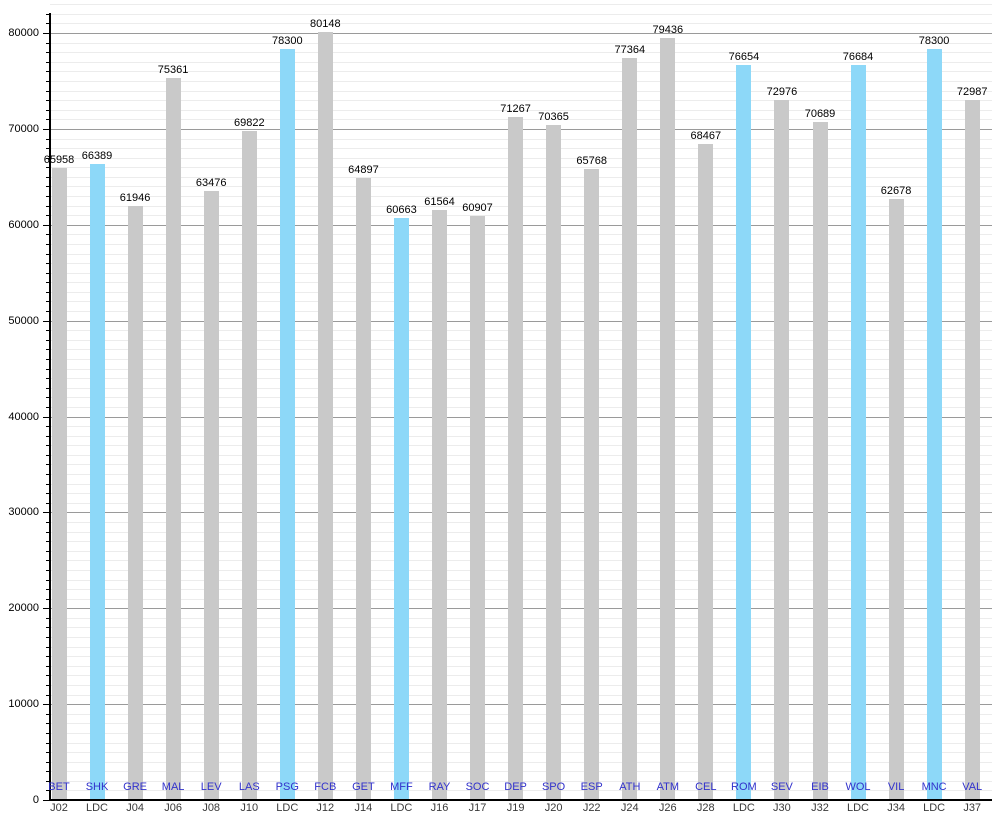  What do you see at coordinates (896, 787) in the screenshot?
I see `team-code-label: VIL` at bounding box center [896, 787].